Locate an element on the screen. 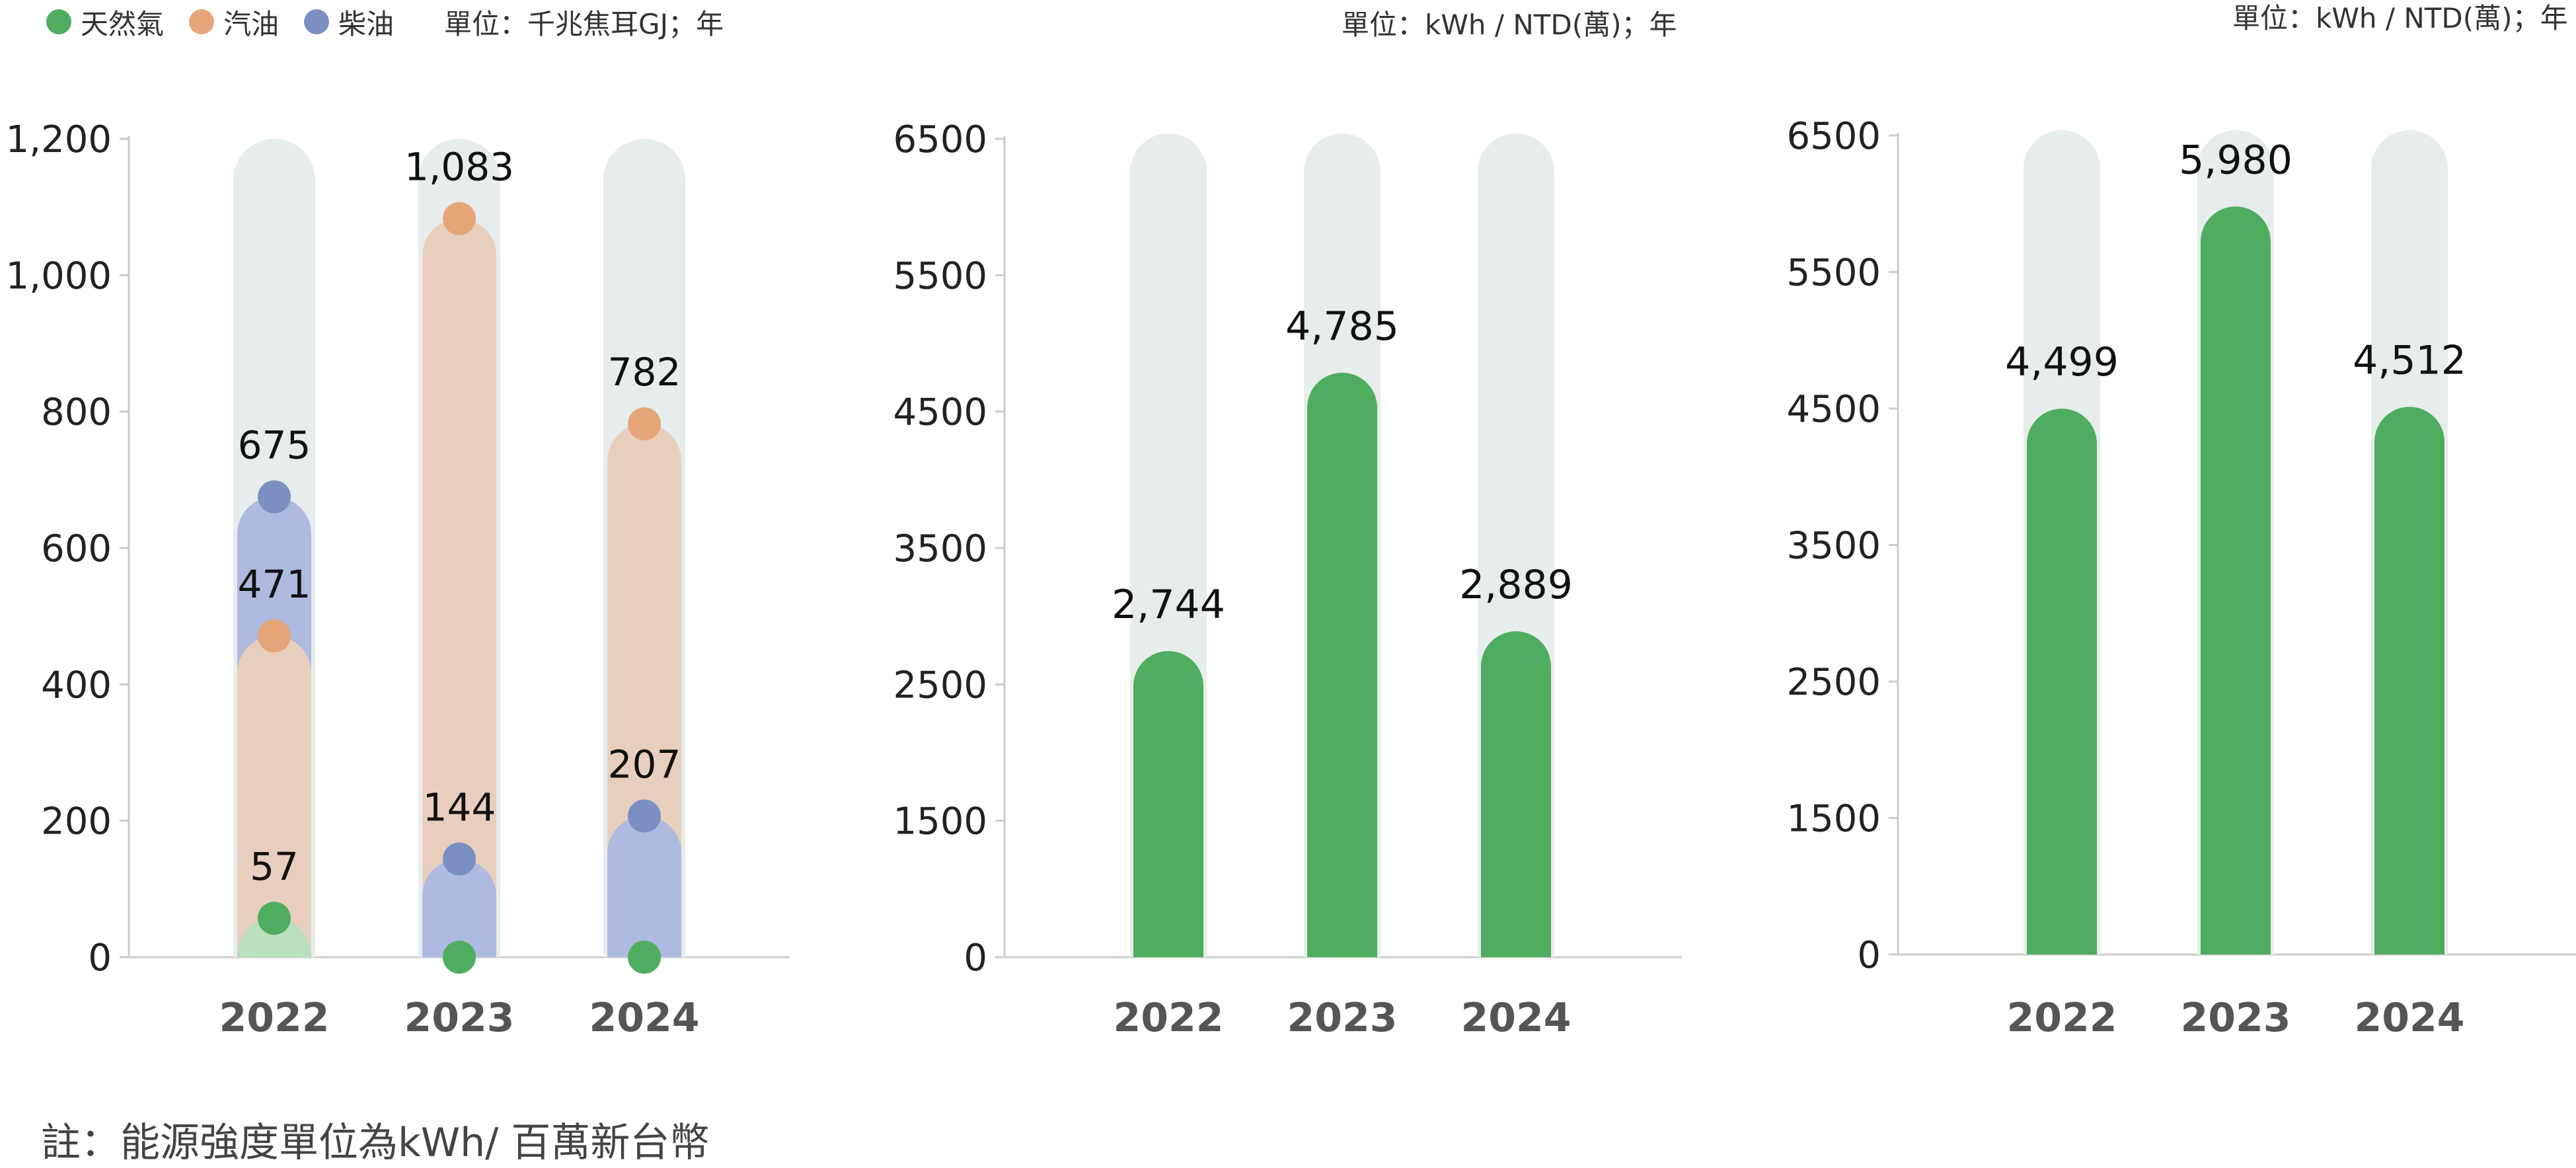 This screenshot has height=1168, width=2576. chart3-x-tick-label: 2022 is located at coordinates (2062, 1018).